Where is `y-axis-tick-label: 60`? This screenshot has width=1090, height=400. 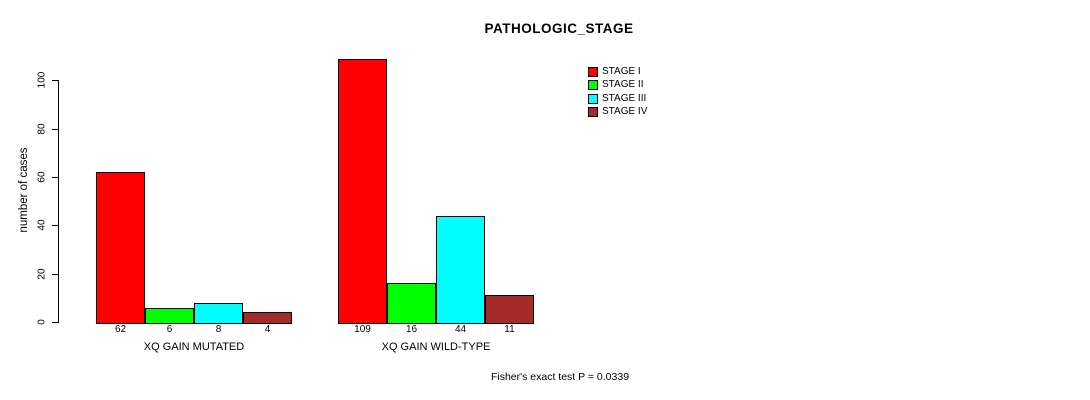 y-axis-tick-label: 60 is located at coordinates (42, 177).